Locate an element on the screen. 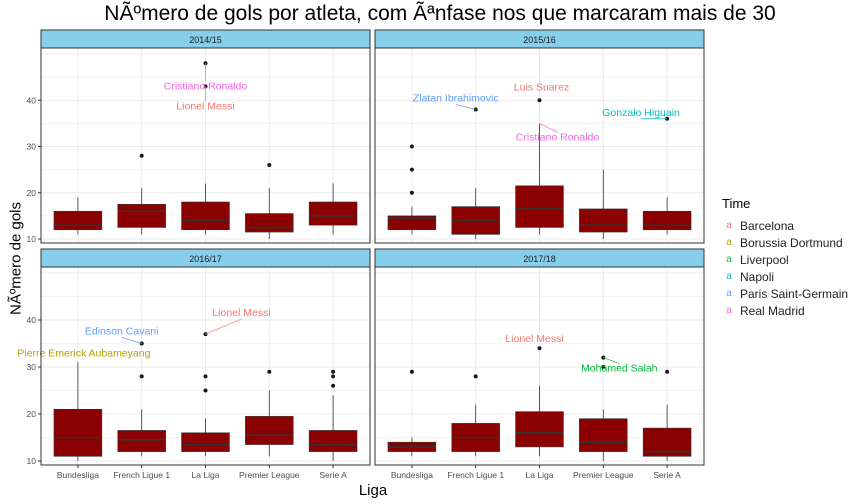 The image size is (864, 504). legend-item: a Liverpool is located at coordinates (785, 259).